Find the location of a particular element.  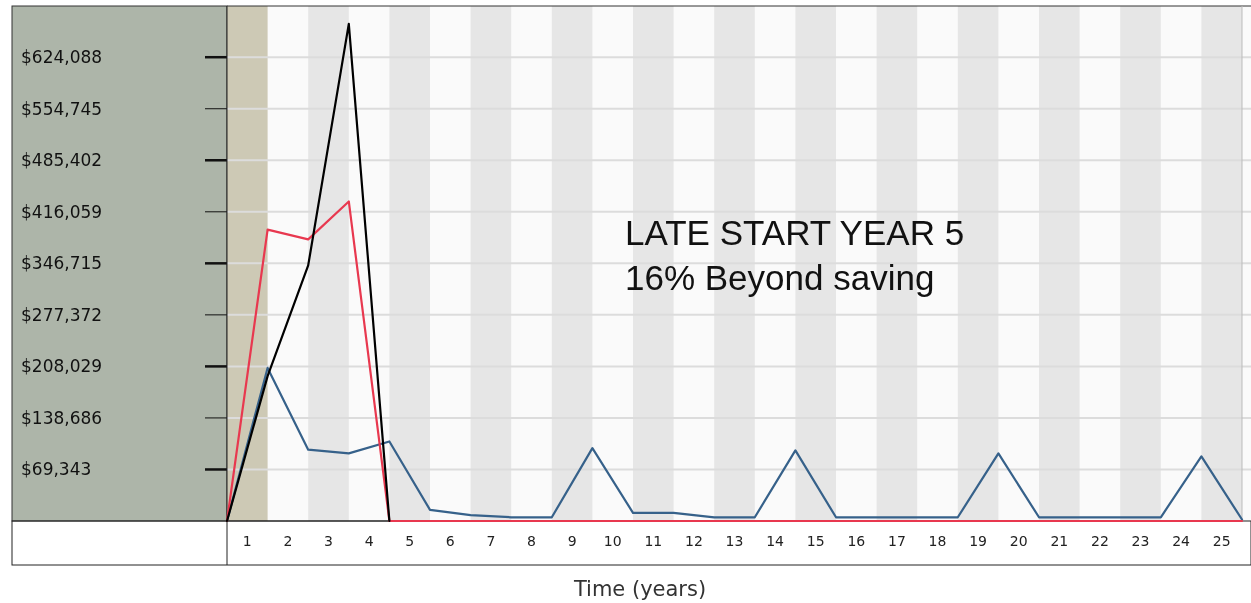

y-tick-label: $138,686 is located at coordinates (62, 417).